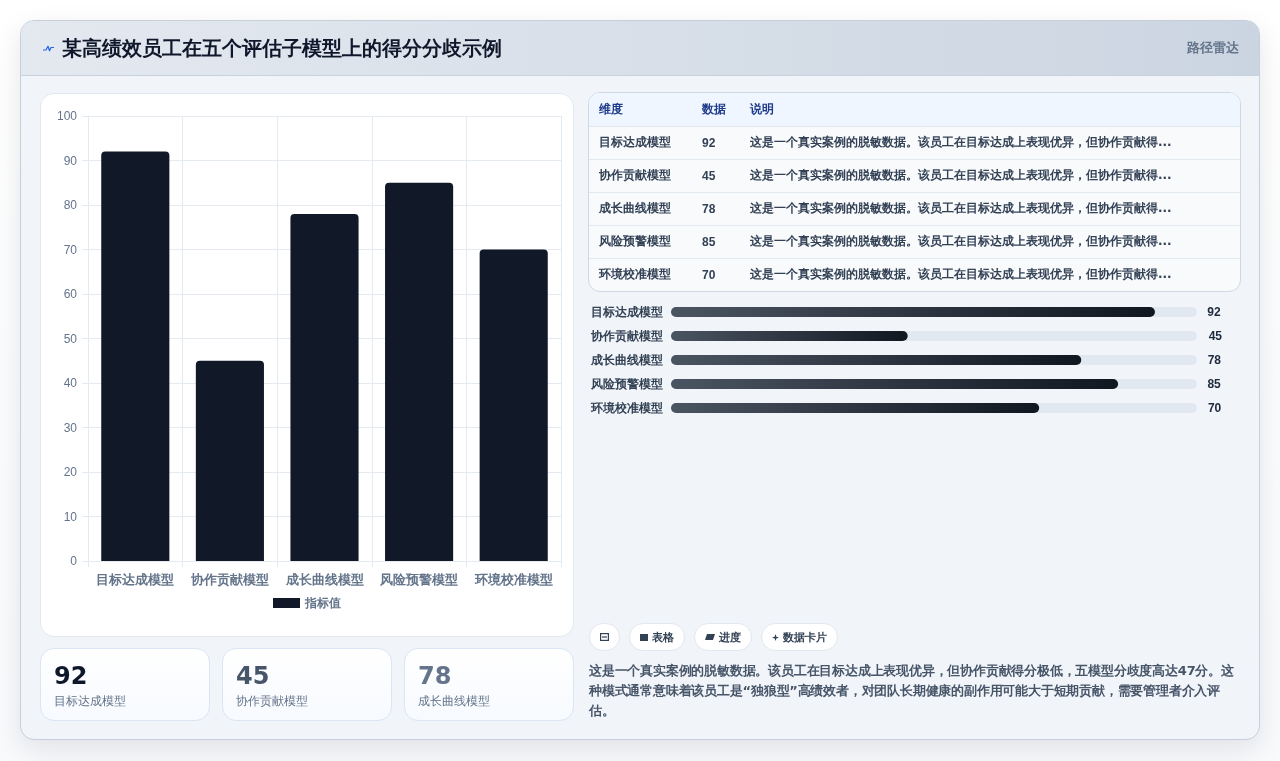 The width and height of the screenshot is (1280, 761). Describe the element at coordinates (322, 603) in the screenshot. I see `legend-label: 指标值` at that location.